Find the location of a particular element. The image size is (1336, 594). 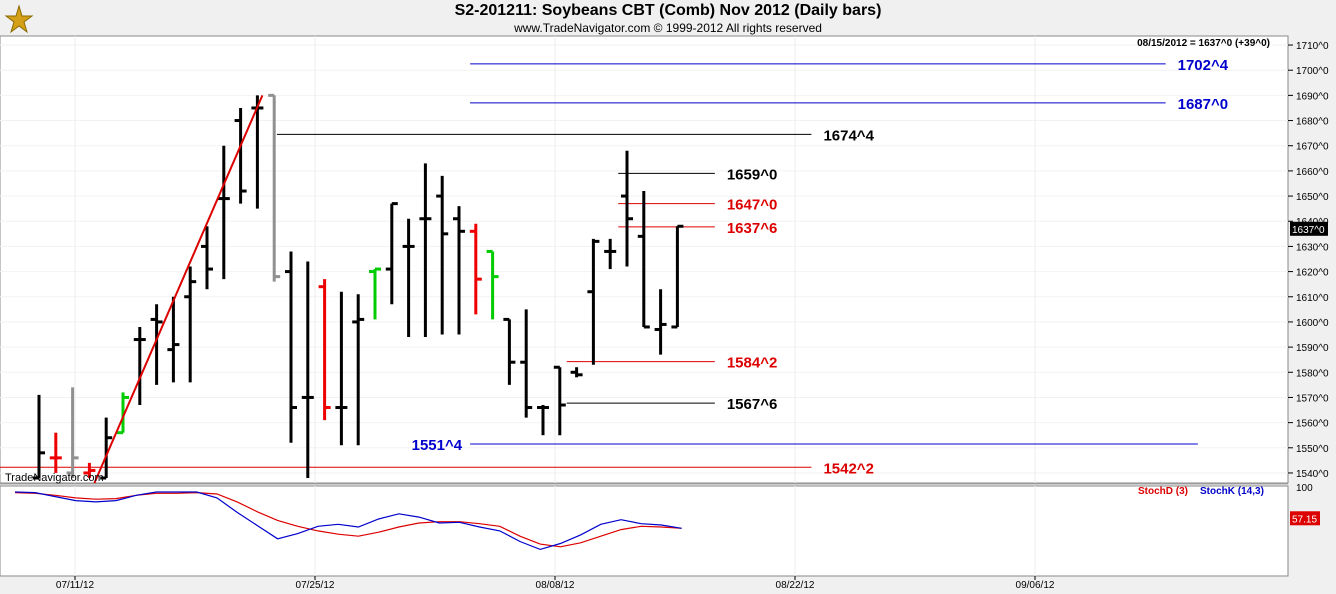

y-tick-label: 1650^0 is located at coordinates (1312, 197).